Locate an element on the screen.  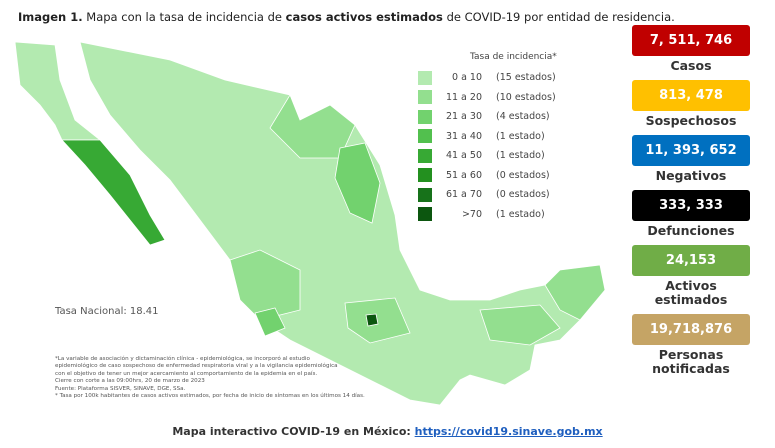
legend-item: 0 a 10 (15 estados) is located at coordinates (503, 78).